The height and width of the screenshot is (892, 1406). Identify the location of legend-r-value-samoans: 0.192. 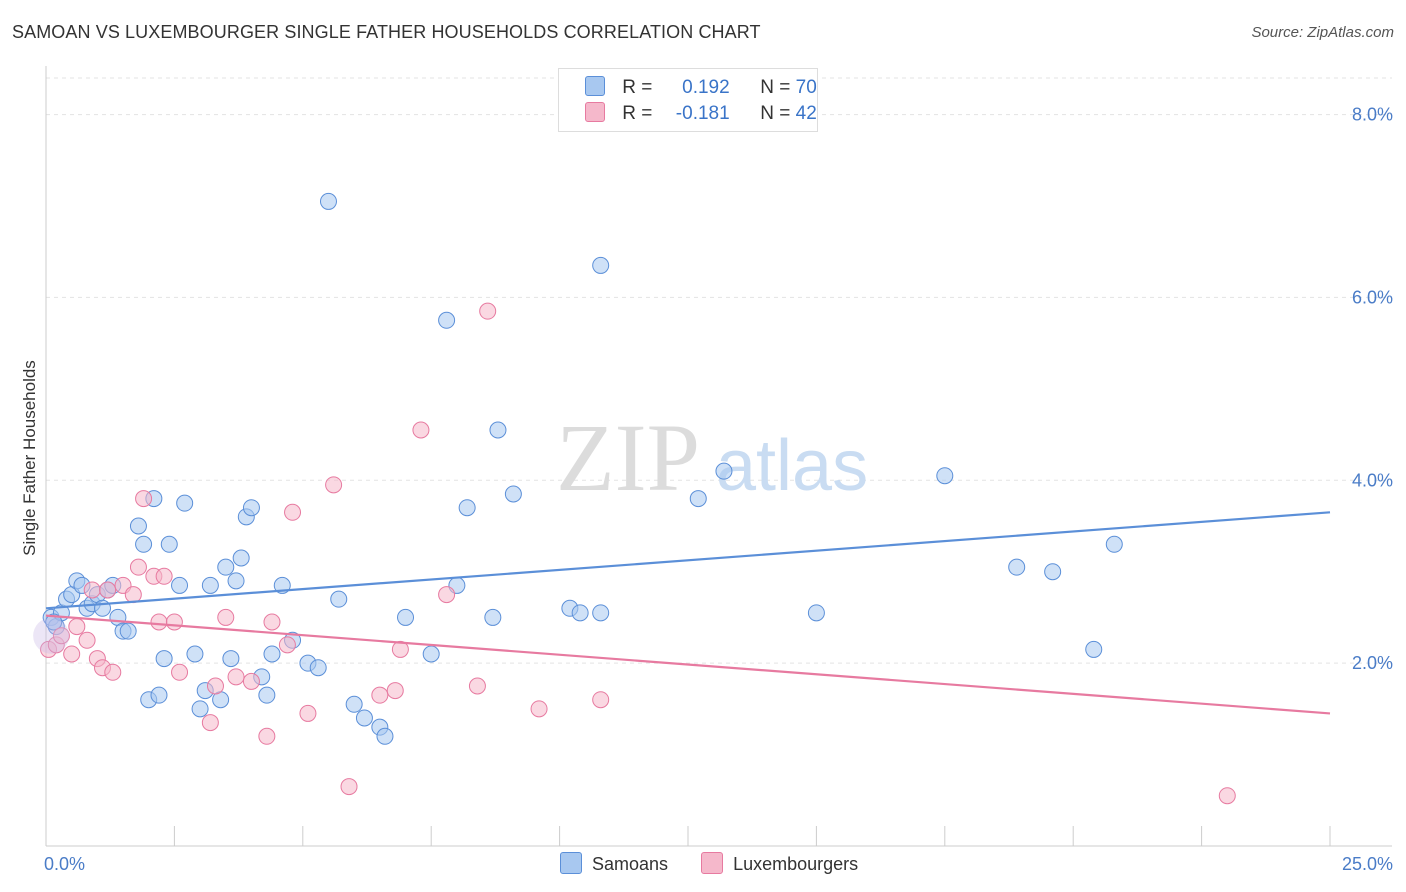
(706, 87).